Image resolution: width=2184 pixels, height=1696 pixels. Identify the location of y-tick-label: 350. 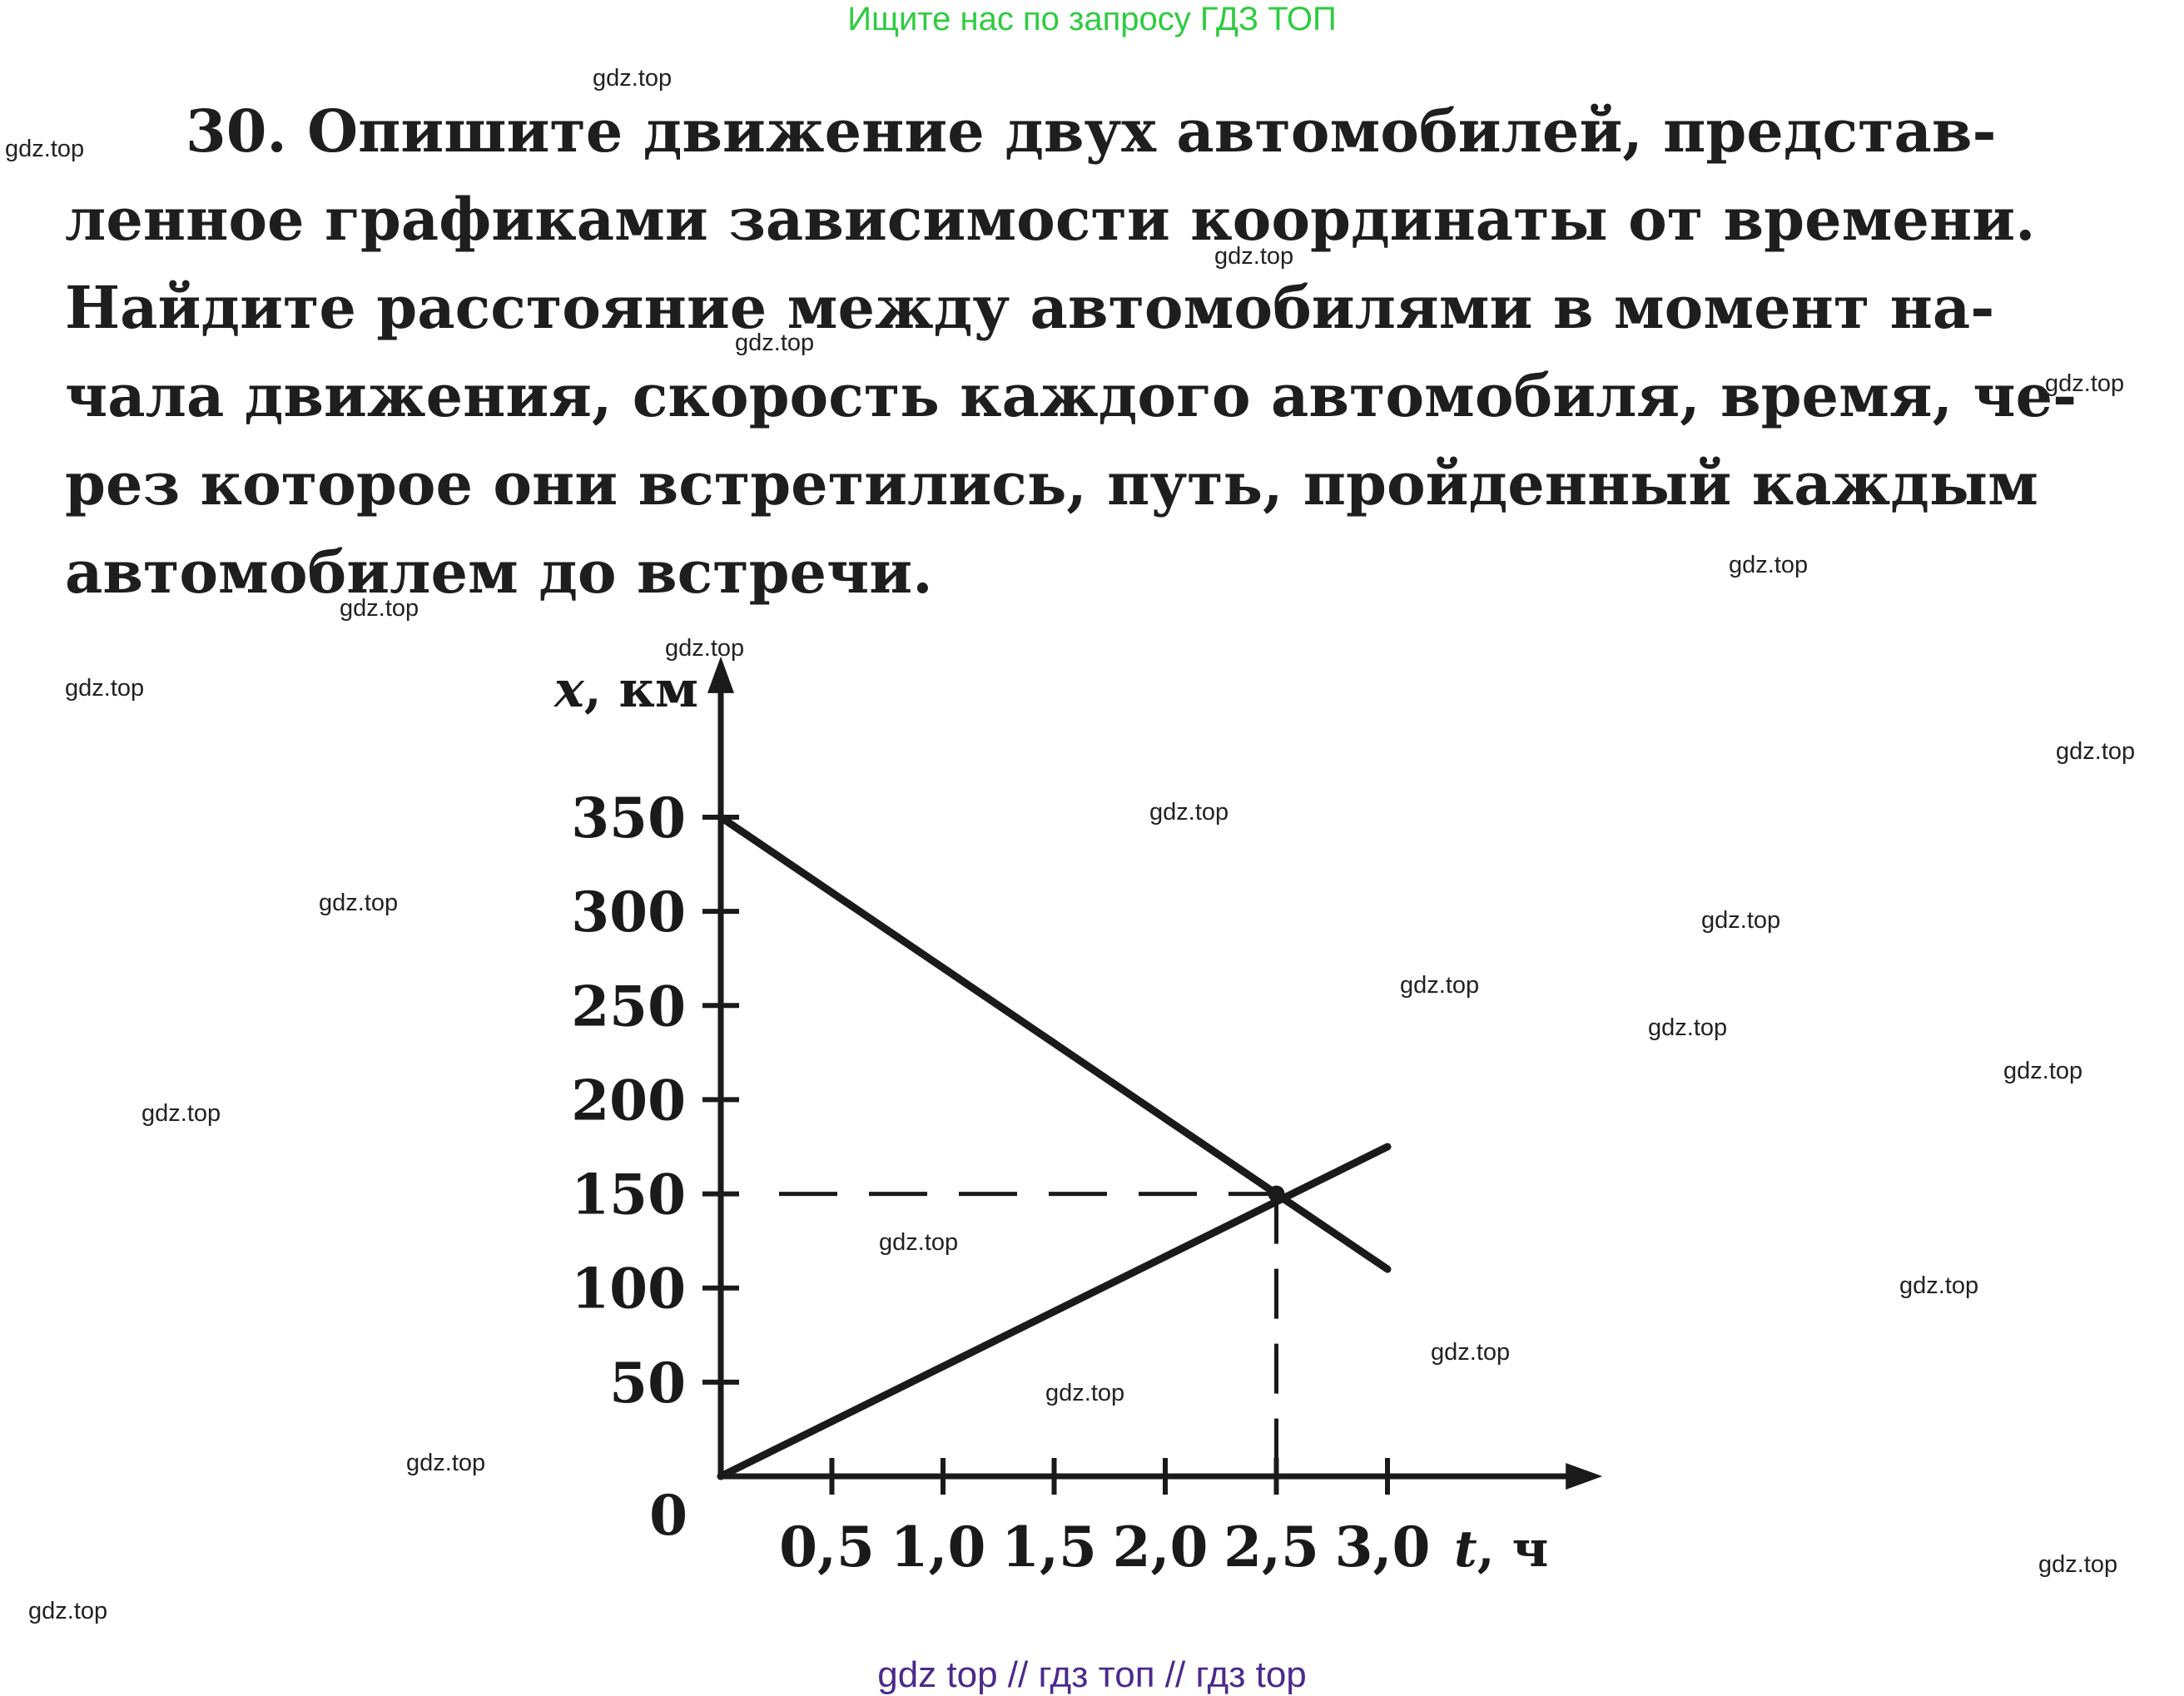
(628, 818).